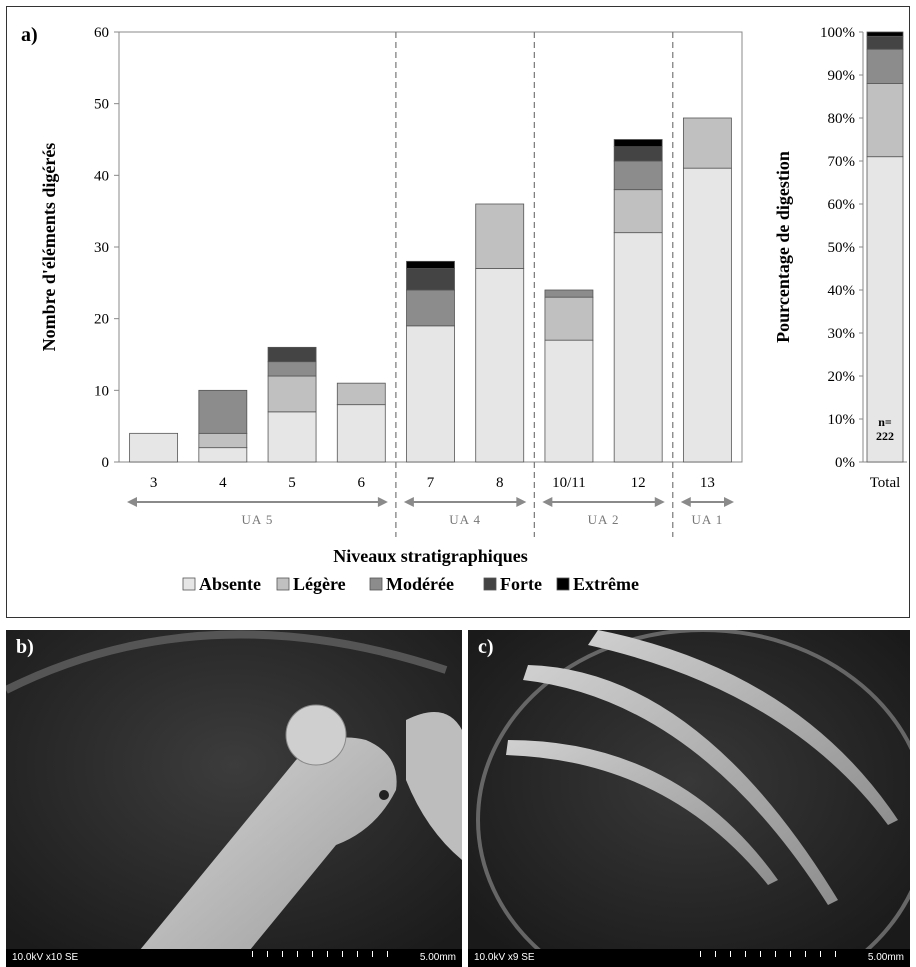 The width and height of the screenshot is (916, 967). What do you see at coordinates (258, 519) in the screenshot?
I see `unit-label: UA 5` at bounding box center [258, 519].